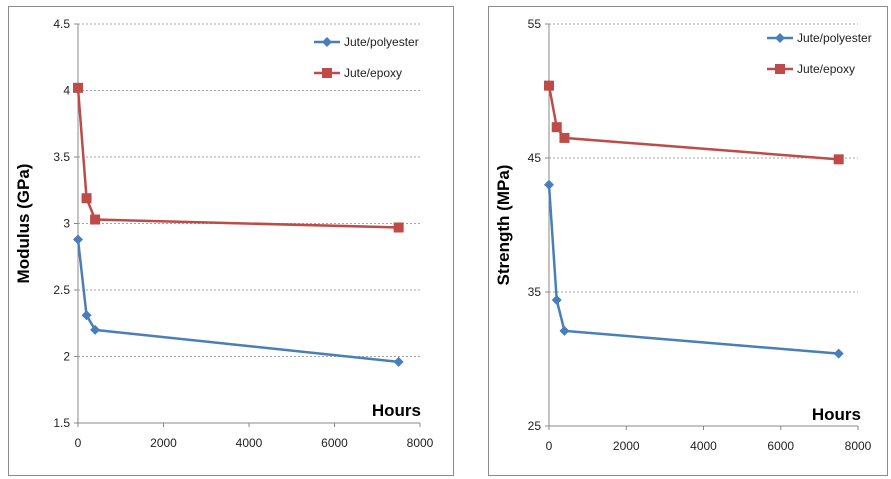 Image resolution: width=891 pixels, height=479 pixels. I want to click on modulus-legend-polyester-marker, so click(327, 42).